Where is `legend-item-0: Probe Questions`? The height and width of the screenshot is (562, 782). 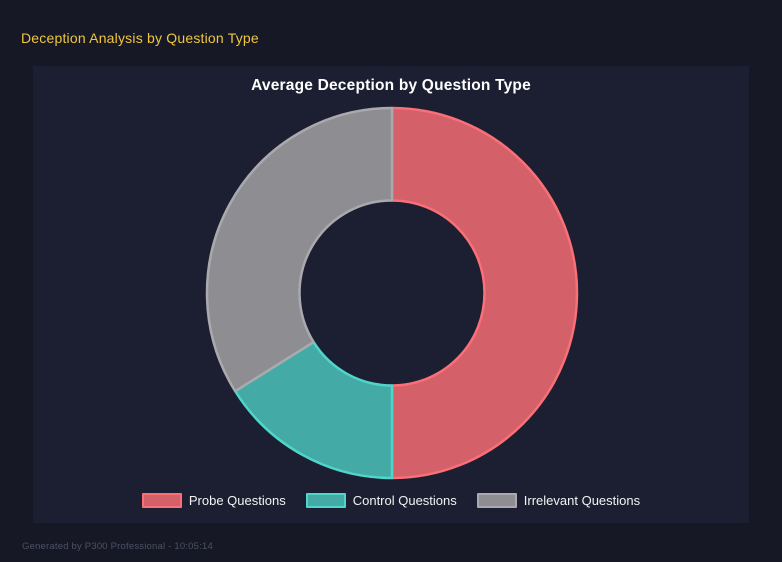
legend-item-0: Probe Questions is located at coordinates (213, 500).